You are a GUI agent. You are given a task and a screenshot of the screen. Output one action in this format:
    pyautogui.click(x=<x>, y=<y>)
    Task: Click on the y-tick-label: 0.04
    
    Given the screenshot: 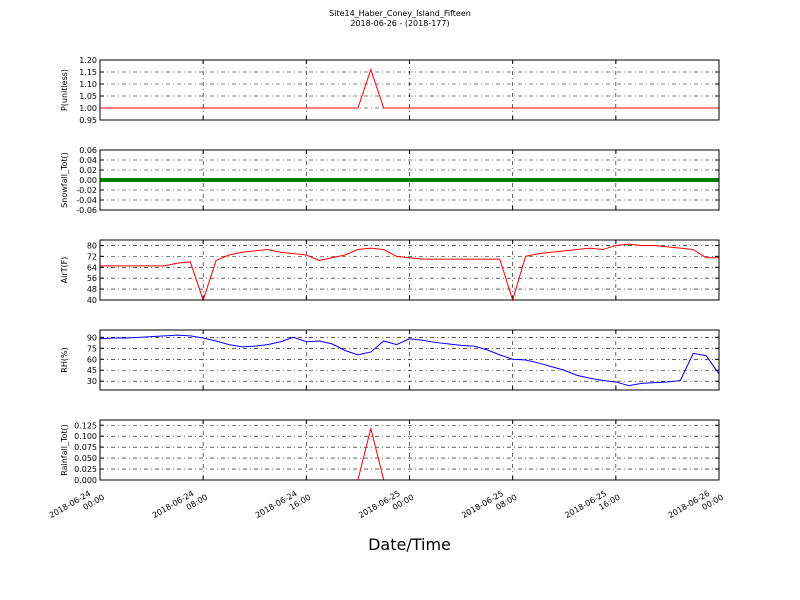 What is the action you would take?
    pyautogui.click(x=88, y=160)
    